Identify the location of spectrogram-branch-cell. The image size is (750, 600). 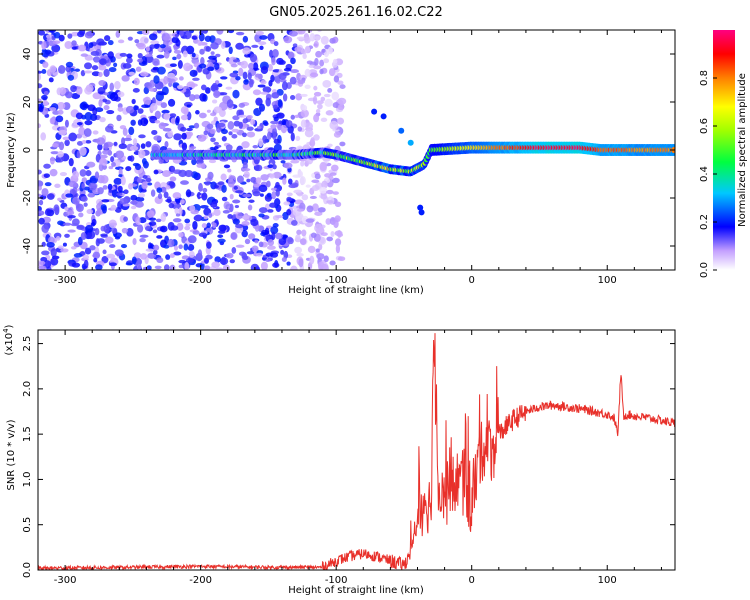
(410, 142).